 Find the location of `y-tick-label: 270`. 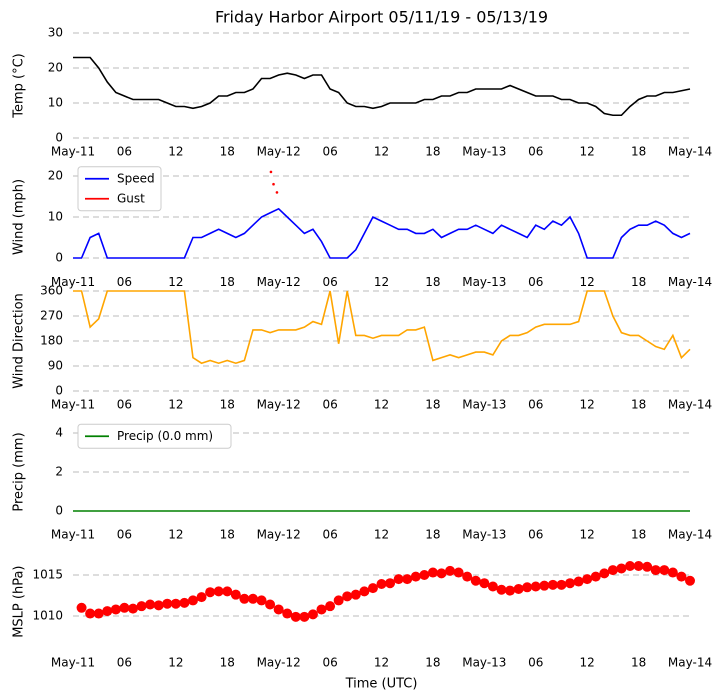

y-tick-label: 270 is located at coordinates (51, 316).